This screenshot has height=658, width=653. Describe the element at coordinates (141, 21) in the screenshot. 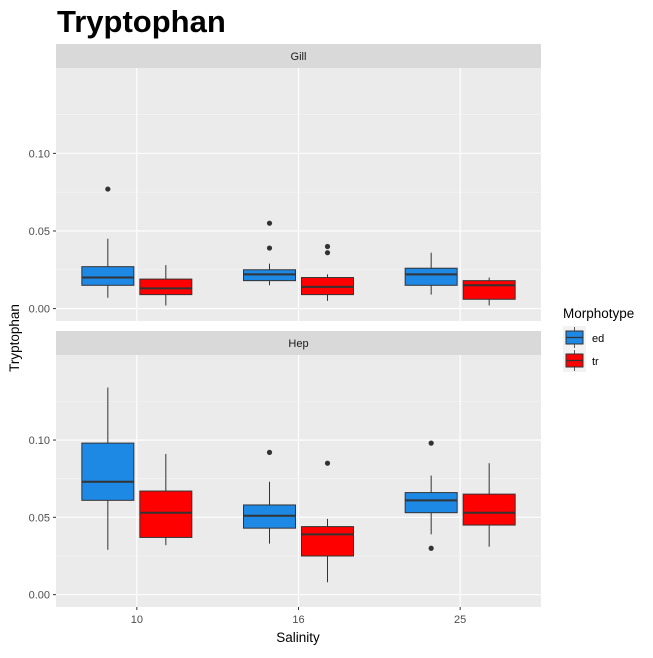

I see `chart-title: Tryptophan` at that location.